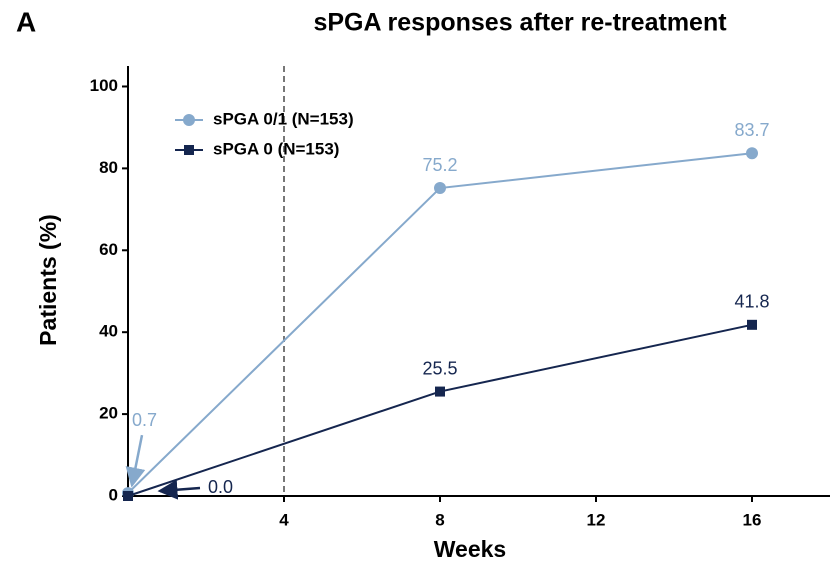  I want to click on y-tick-label: 80, so click(108, 167).